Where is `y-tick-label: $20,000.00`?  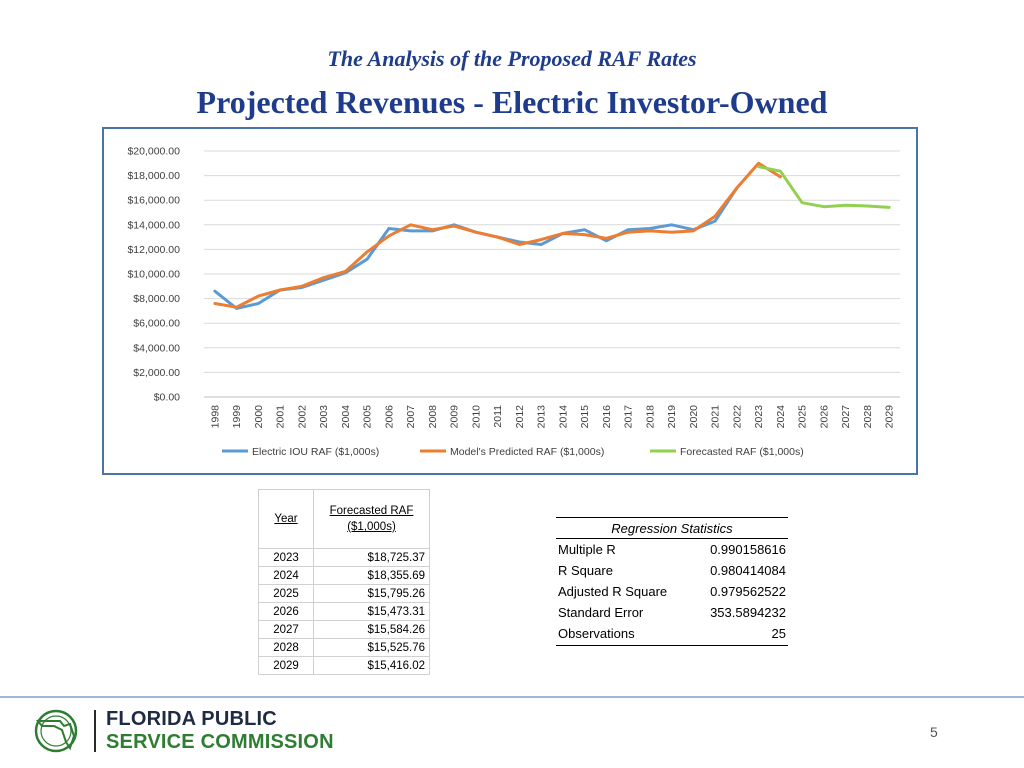 y-tick-label: $20,000.00 is located at coordinates (153, 152).